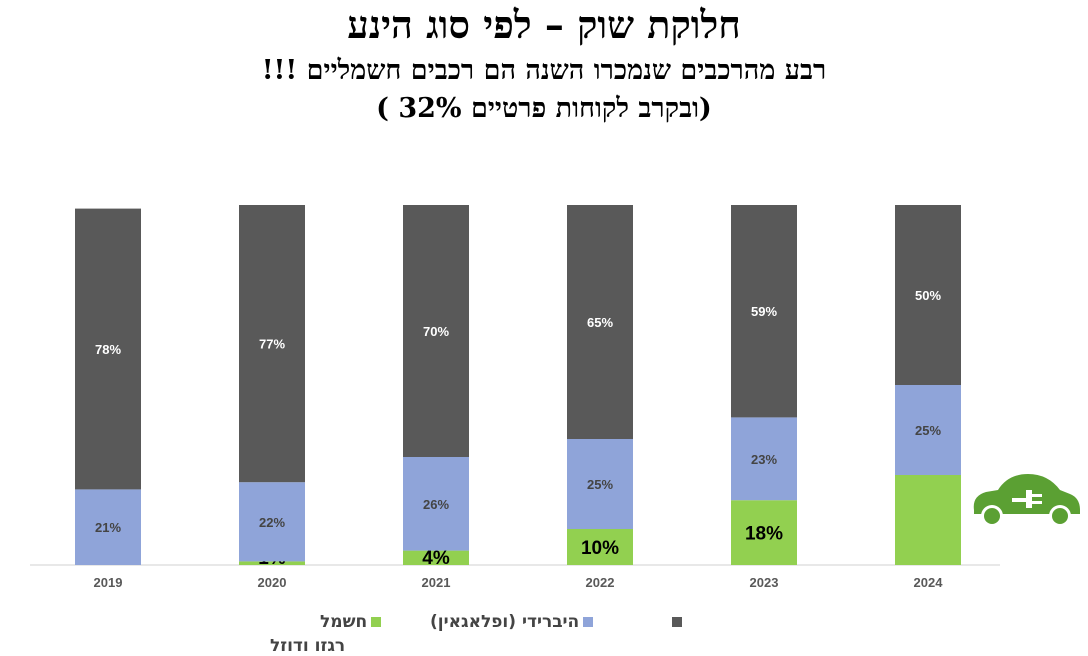  Describe the element at coordinates (677, 622) in the screenshot. I see `legend-swatch-fuel` at that location.